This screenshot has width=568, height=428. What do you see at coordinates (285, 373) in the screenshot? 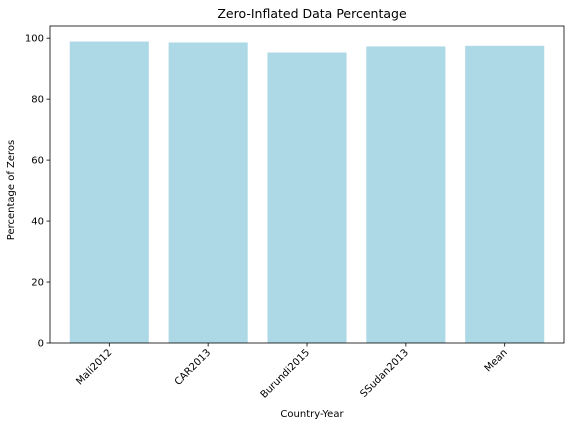
I see `x-tick-label: Burundi2015` at bounding box center [285, 373].